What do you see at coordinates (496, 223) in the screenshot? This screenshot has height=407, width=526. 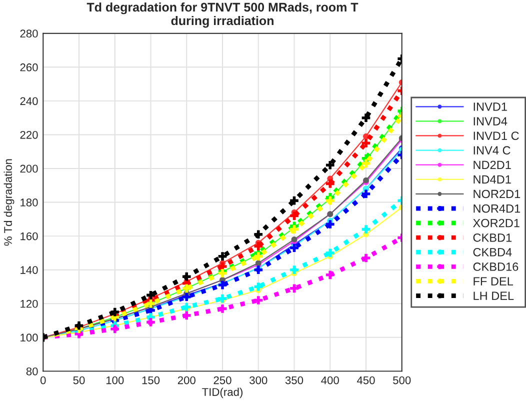 I see `legend-label: XOR2D1` at bounding box center [496, 223].